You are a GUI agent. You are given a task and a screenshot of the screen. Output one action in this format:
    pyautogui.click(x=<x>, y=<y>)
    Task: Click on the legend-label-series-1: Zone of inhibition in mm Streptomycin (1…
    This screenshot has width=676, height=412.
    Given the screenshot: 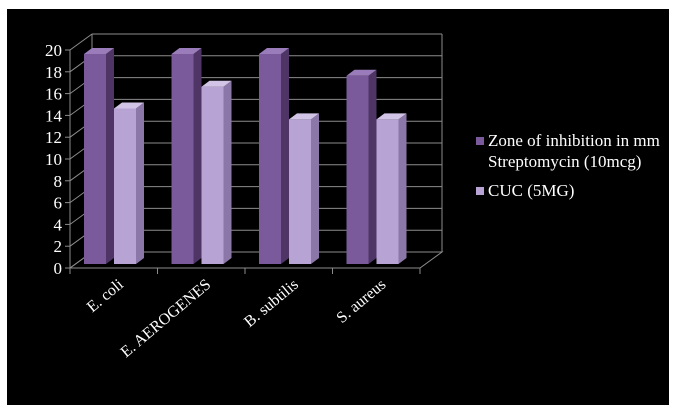 What is the action you would take?
    pyautogui.click(x=574, y=151)
    